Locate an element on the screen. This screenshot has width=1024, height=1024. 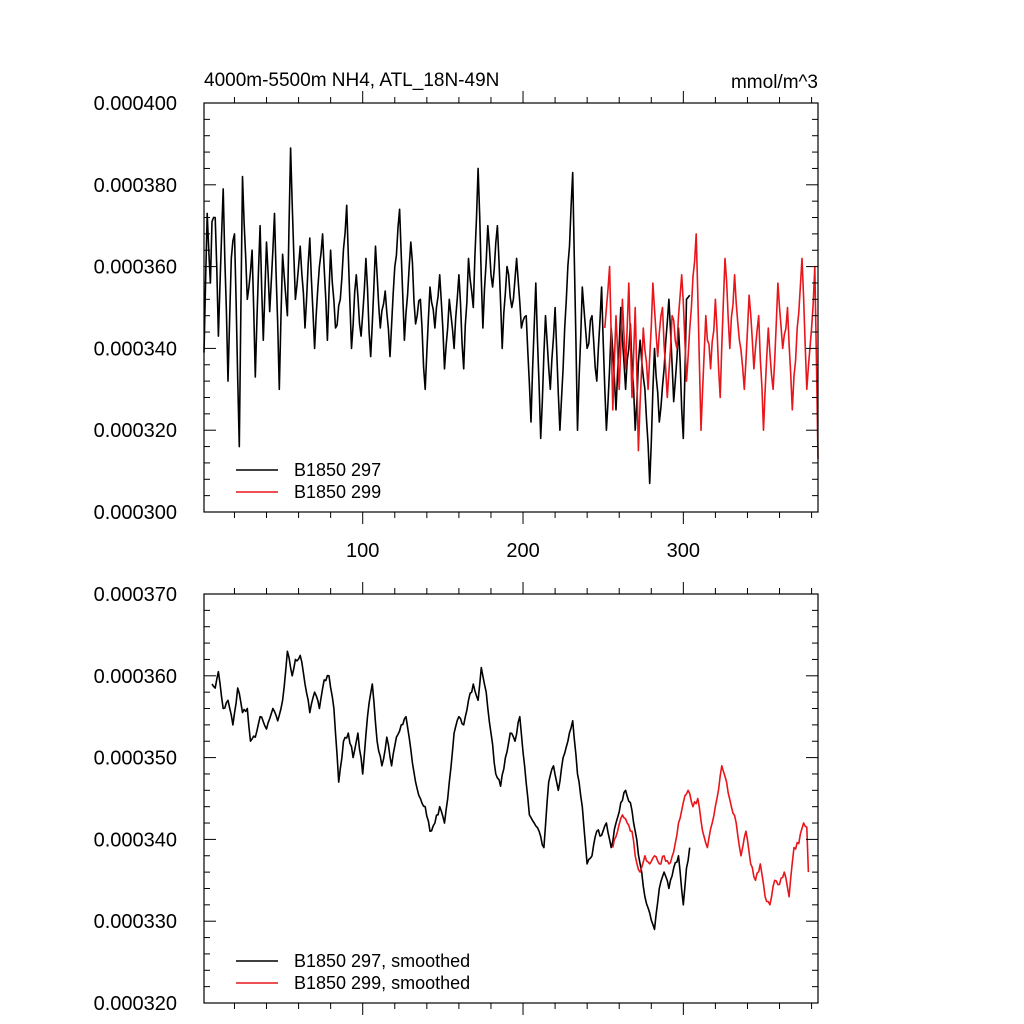
y-tick-label: 0.000330 is located at coordinates (135, 922).